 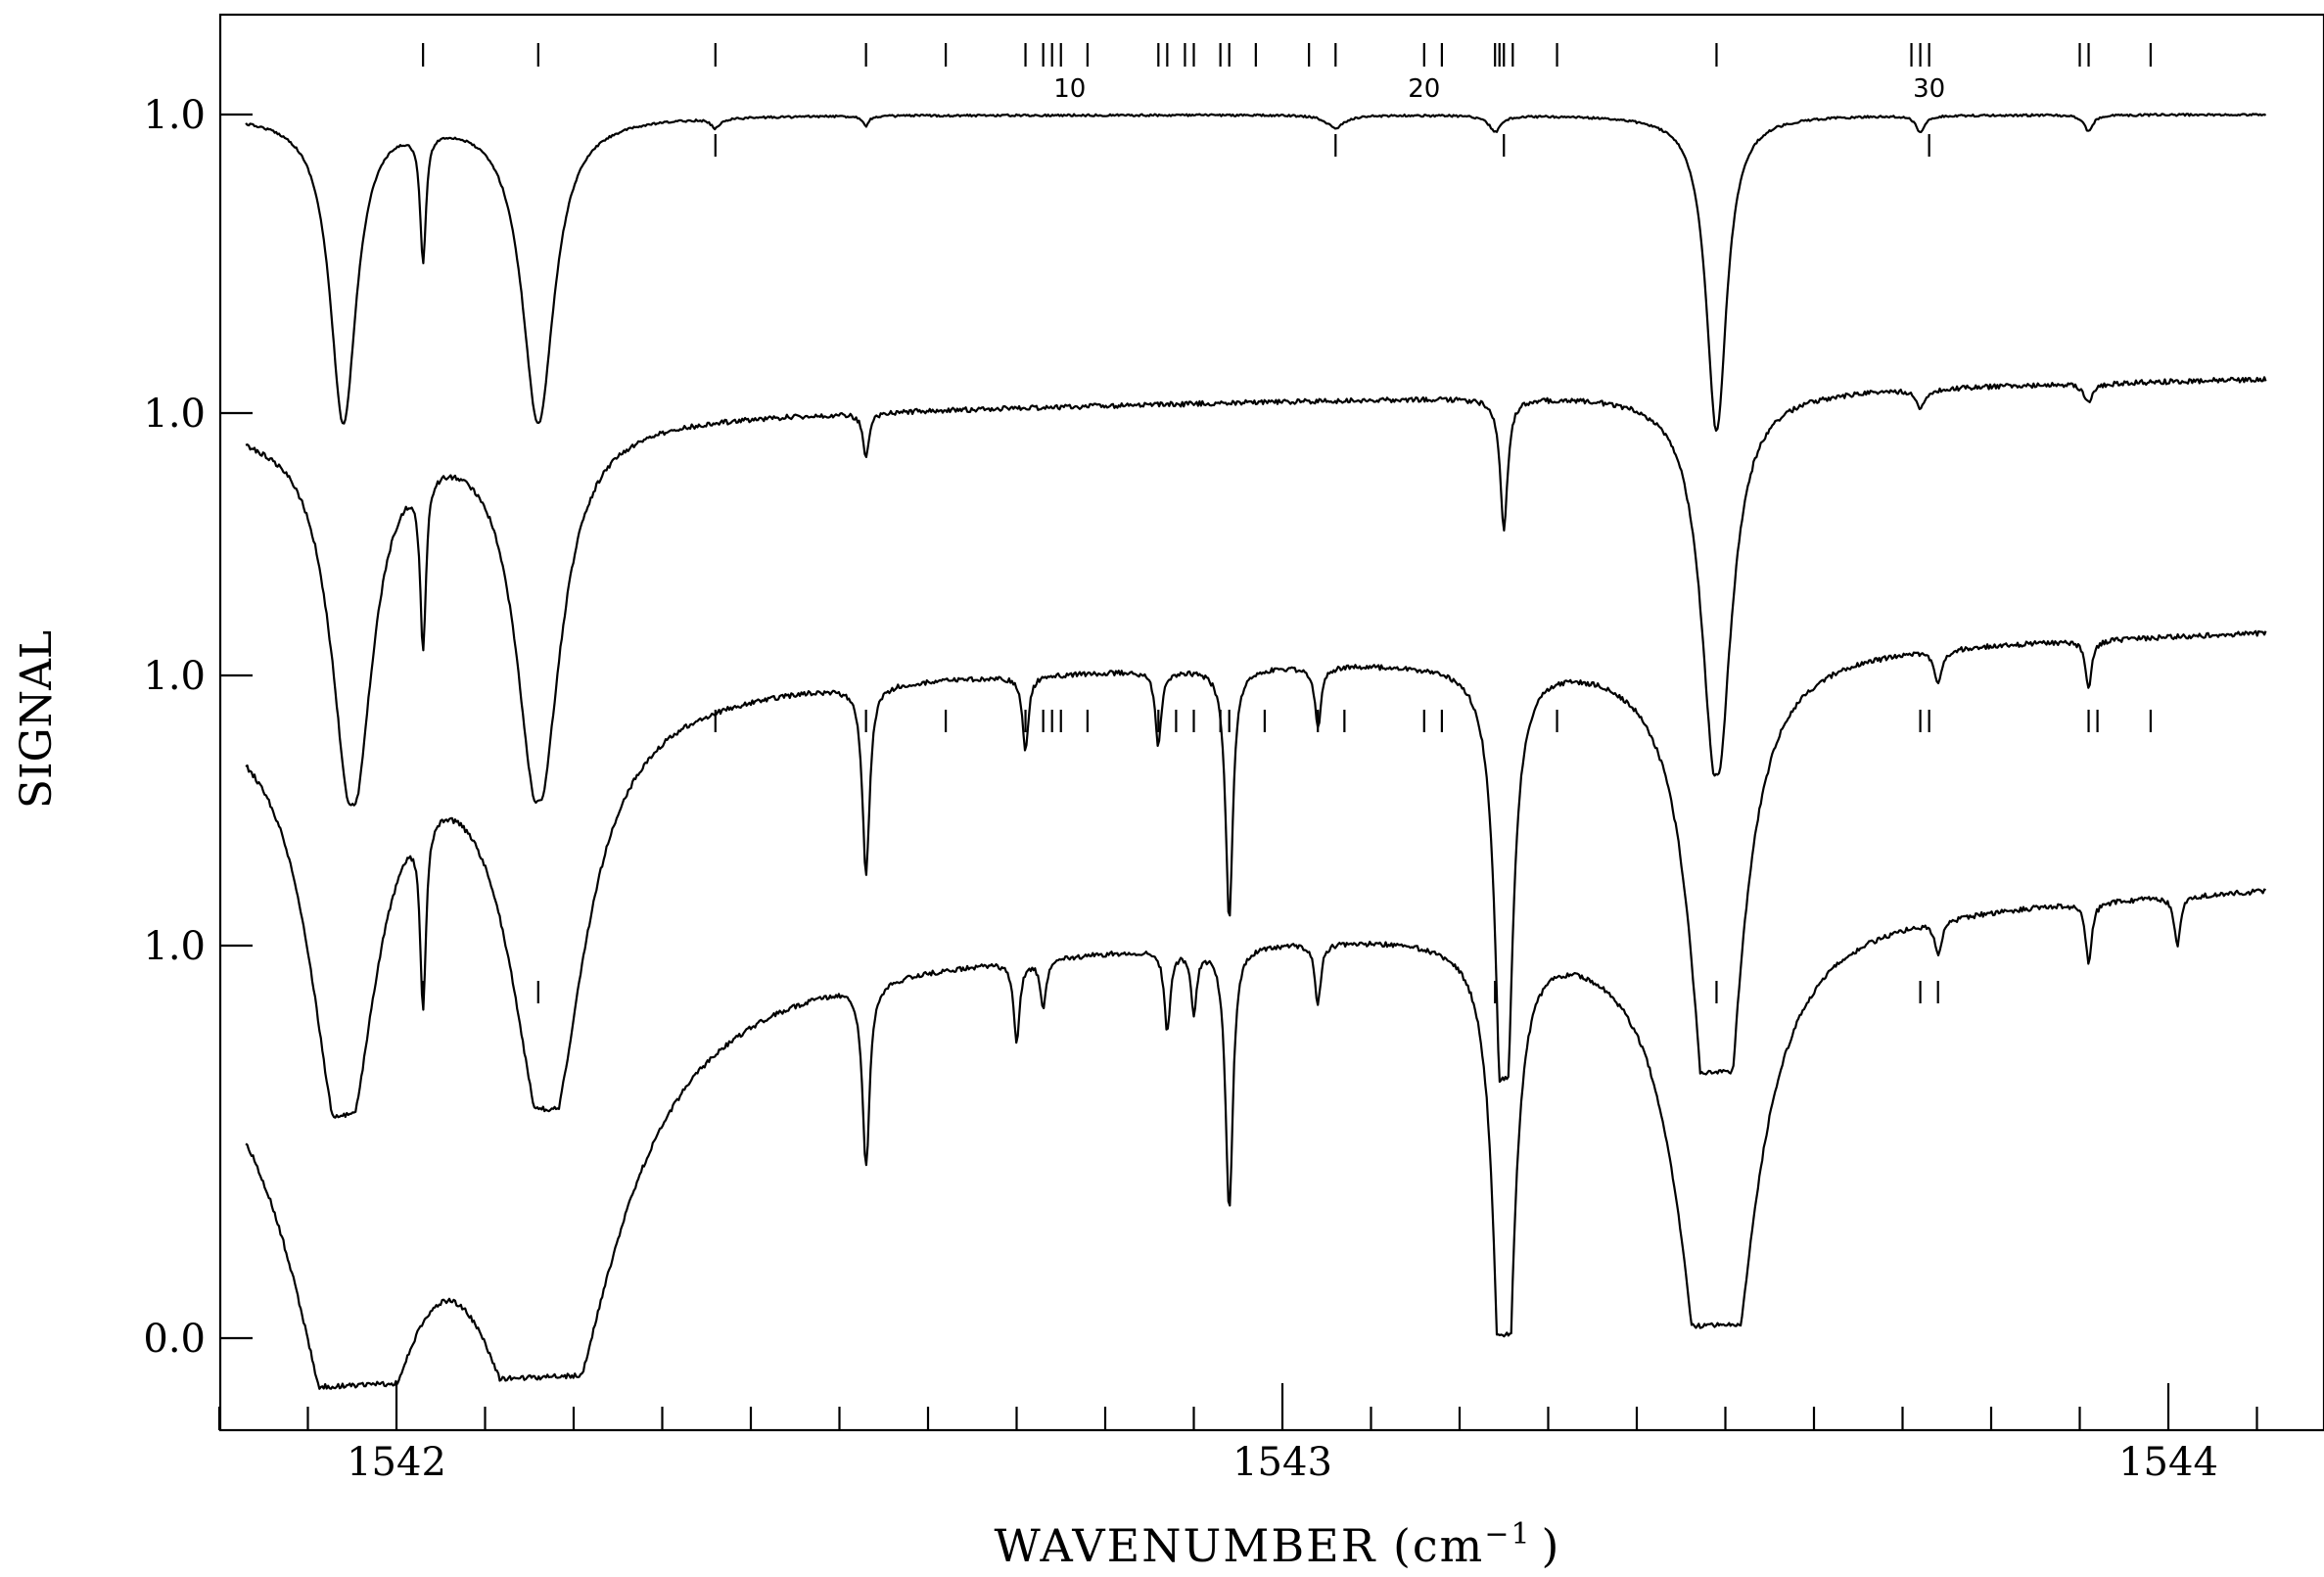 What do you see at coordinates (1282, 1463) in the screenshot?
I see `x-tick-label: 1543` at bounding box center [1282, 1463].